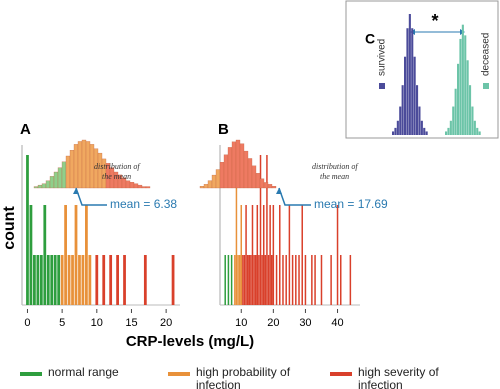 The height and width of the screenshot is (389, 500). Describe the element at coordinates (337, 323) in the screenshot. I see `x-tick-label: 40` at that location.